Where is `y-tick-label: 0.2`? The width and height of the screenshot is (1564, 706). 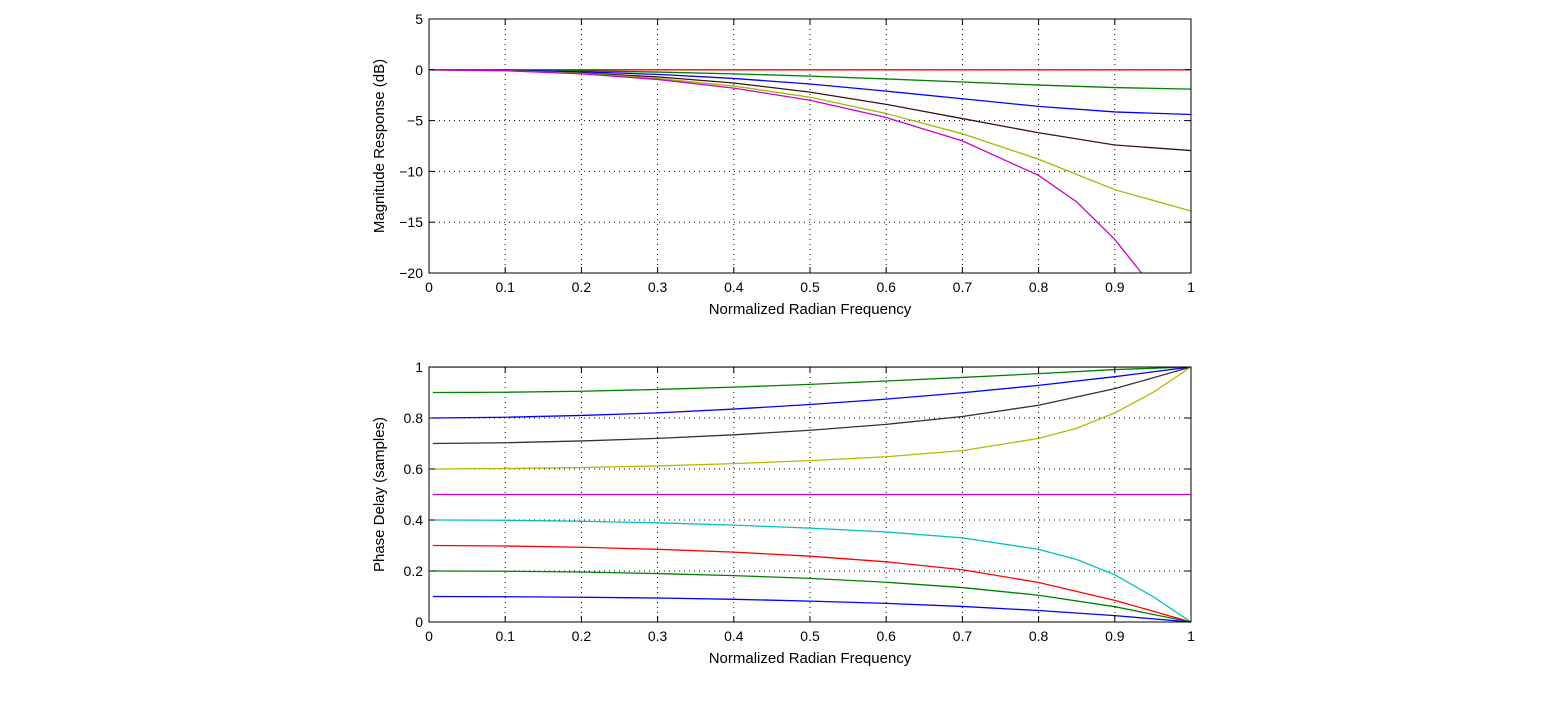
y-tick-label: 0.2 is located at coordinates (414, 571).